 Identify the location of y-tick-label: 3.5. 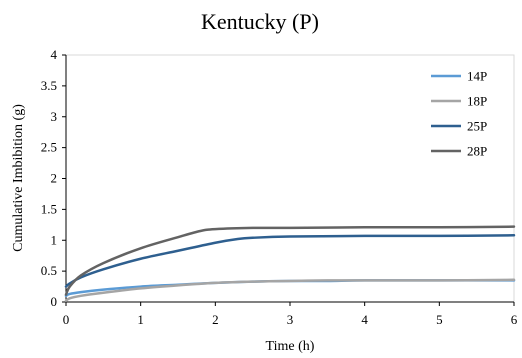
(49, 85).